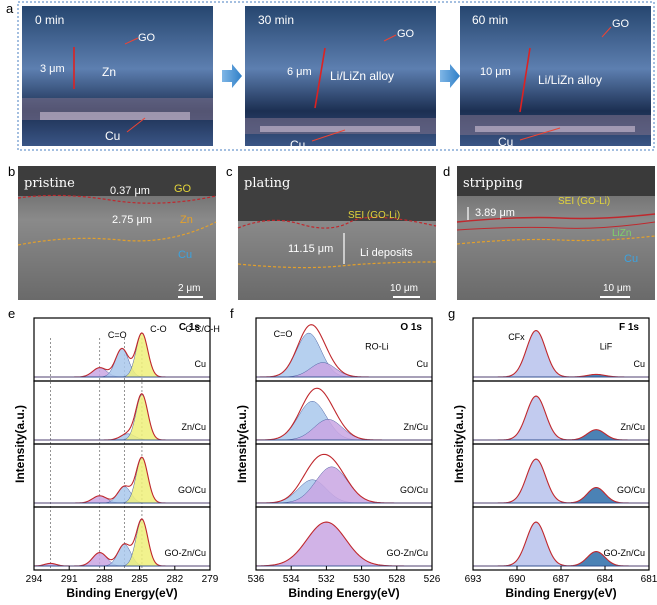  What do you see at coordinates (495, 72) in the screenshot?
I see `frame-2-thickness: 10 μm` at bounding box center [495, 72].